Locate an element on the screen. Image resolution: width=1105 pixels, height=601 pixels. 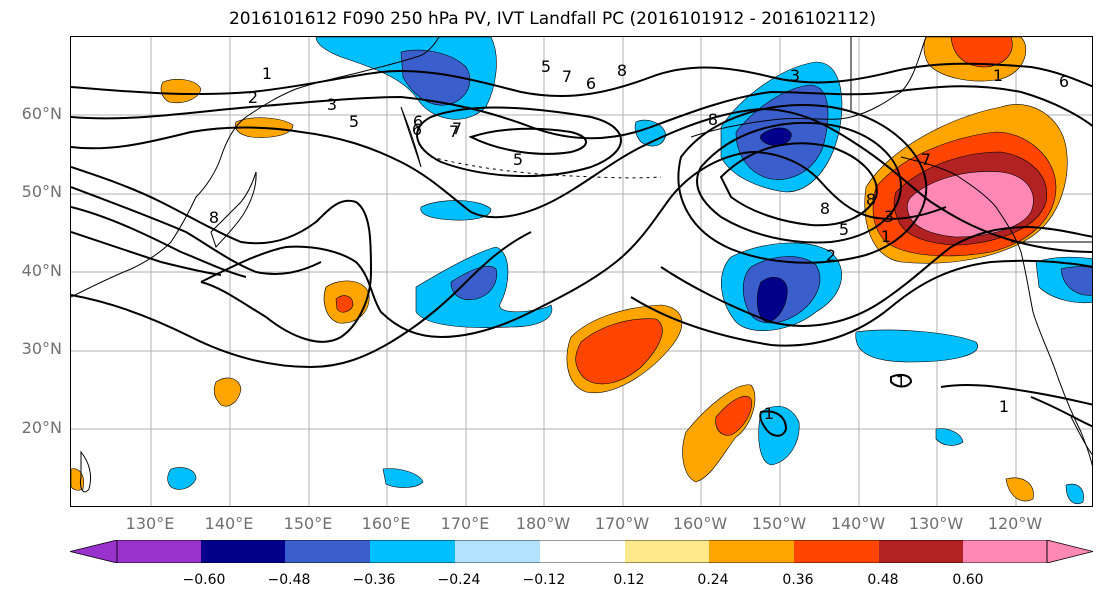
colorbar-tick-label: −0.60 is located at coordinates (204, 580).